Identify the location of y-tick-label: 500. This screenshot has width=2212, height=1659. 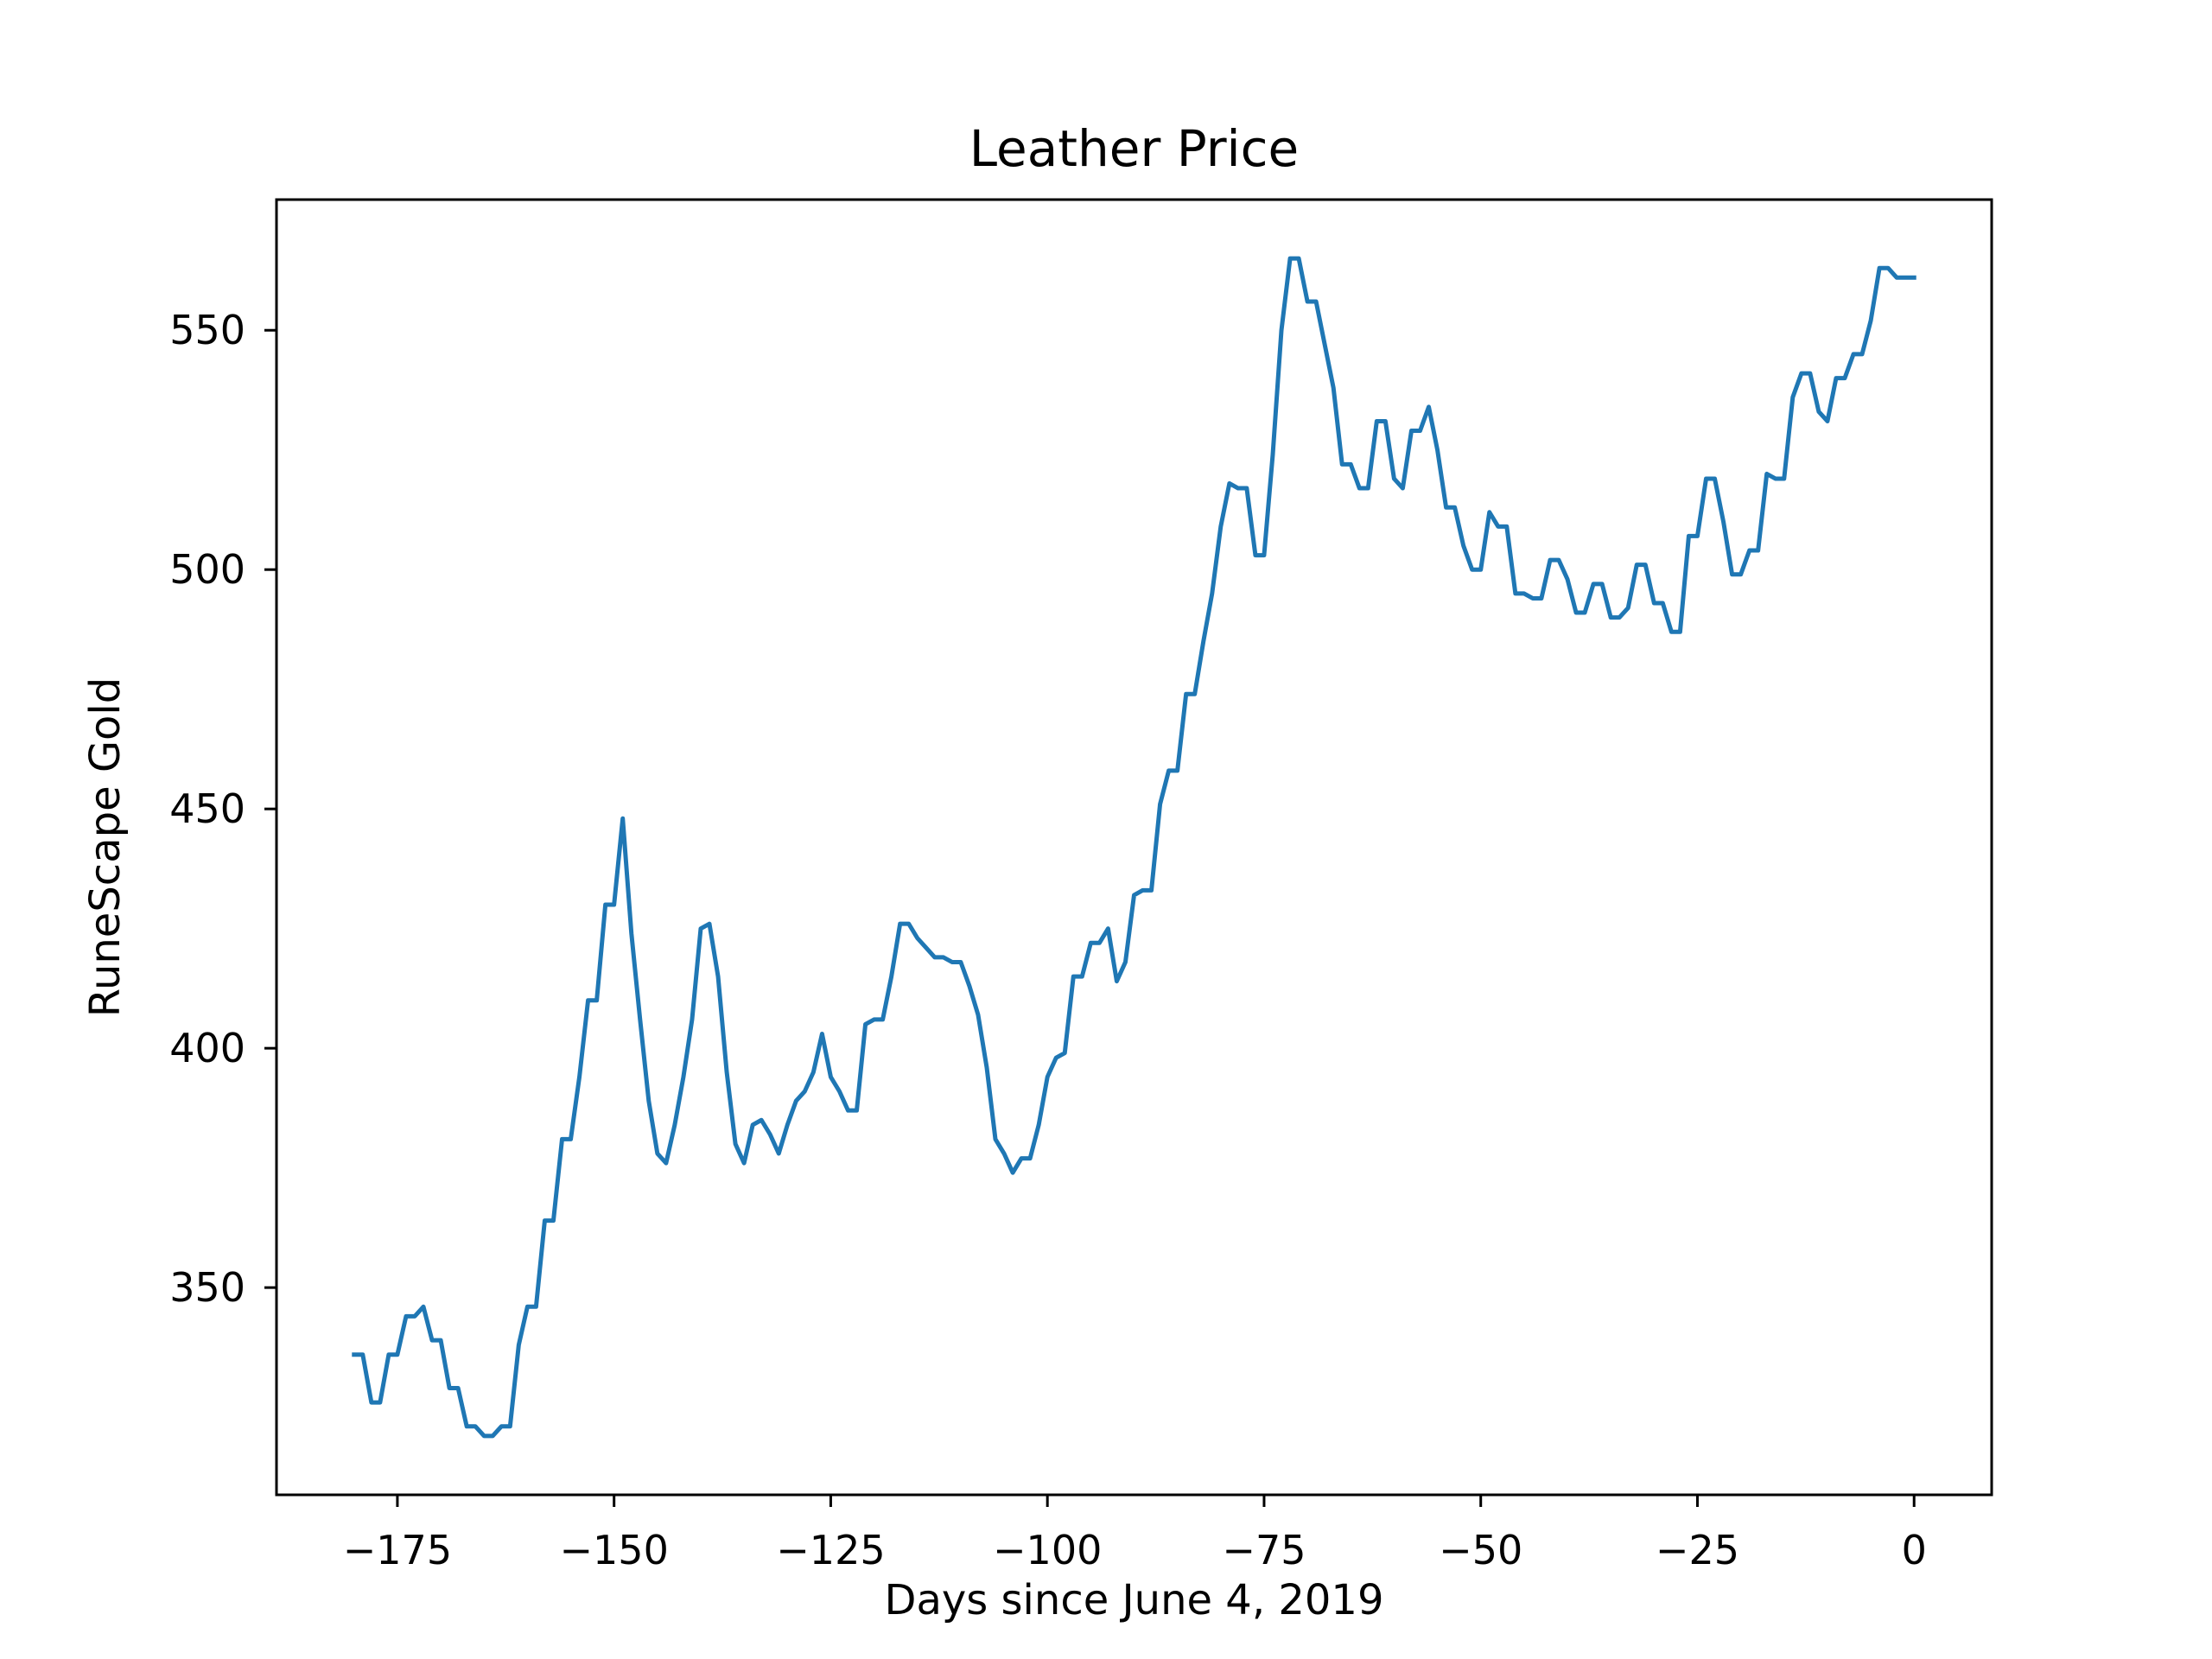
(207, 569).